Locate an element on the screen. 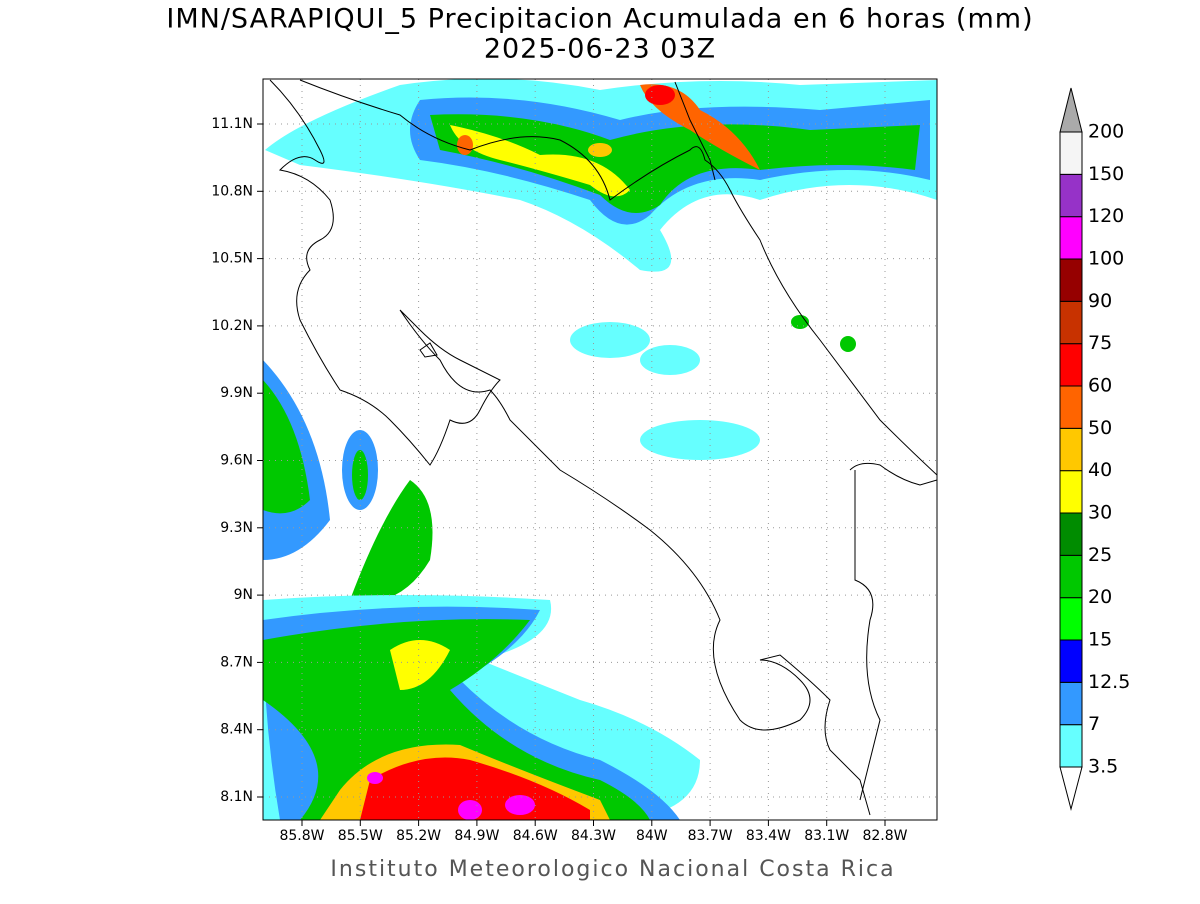  lon-tick-label: 83.4W is located at coordinates (768, 836).